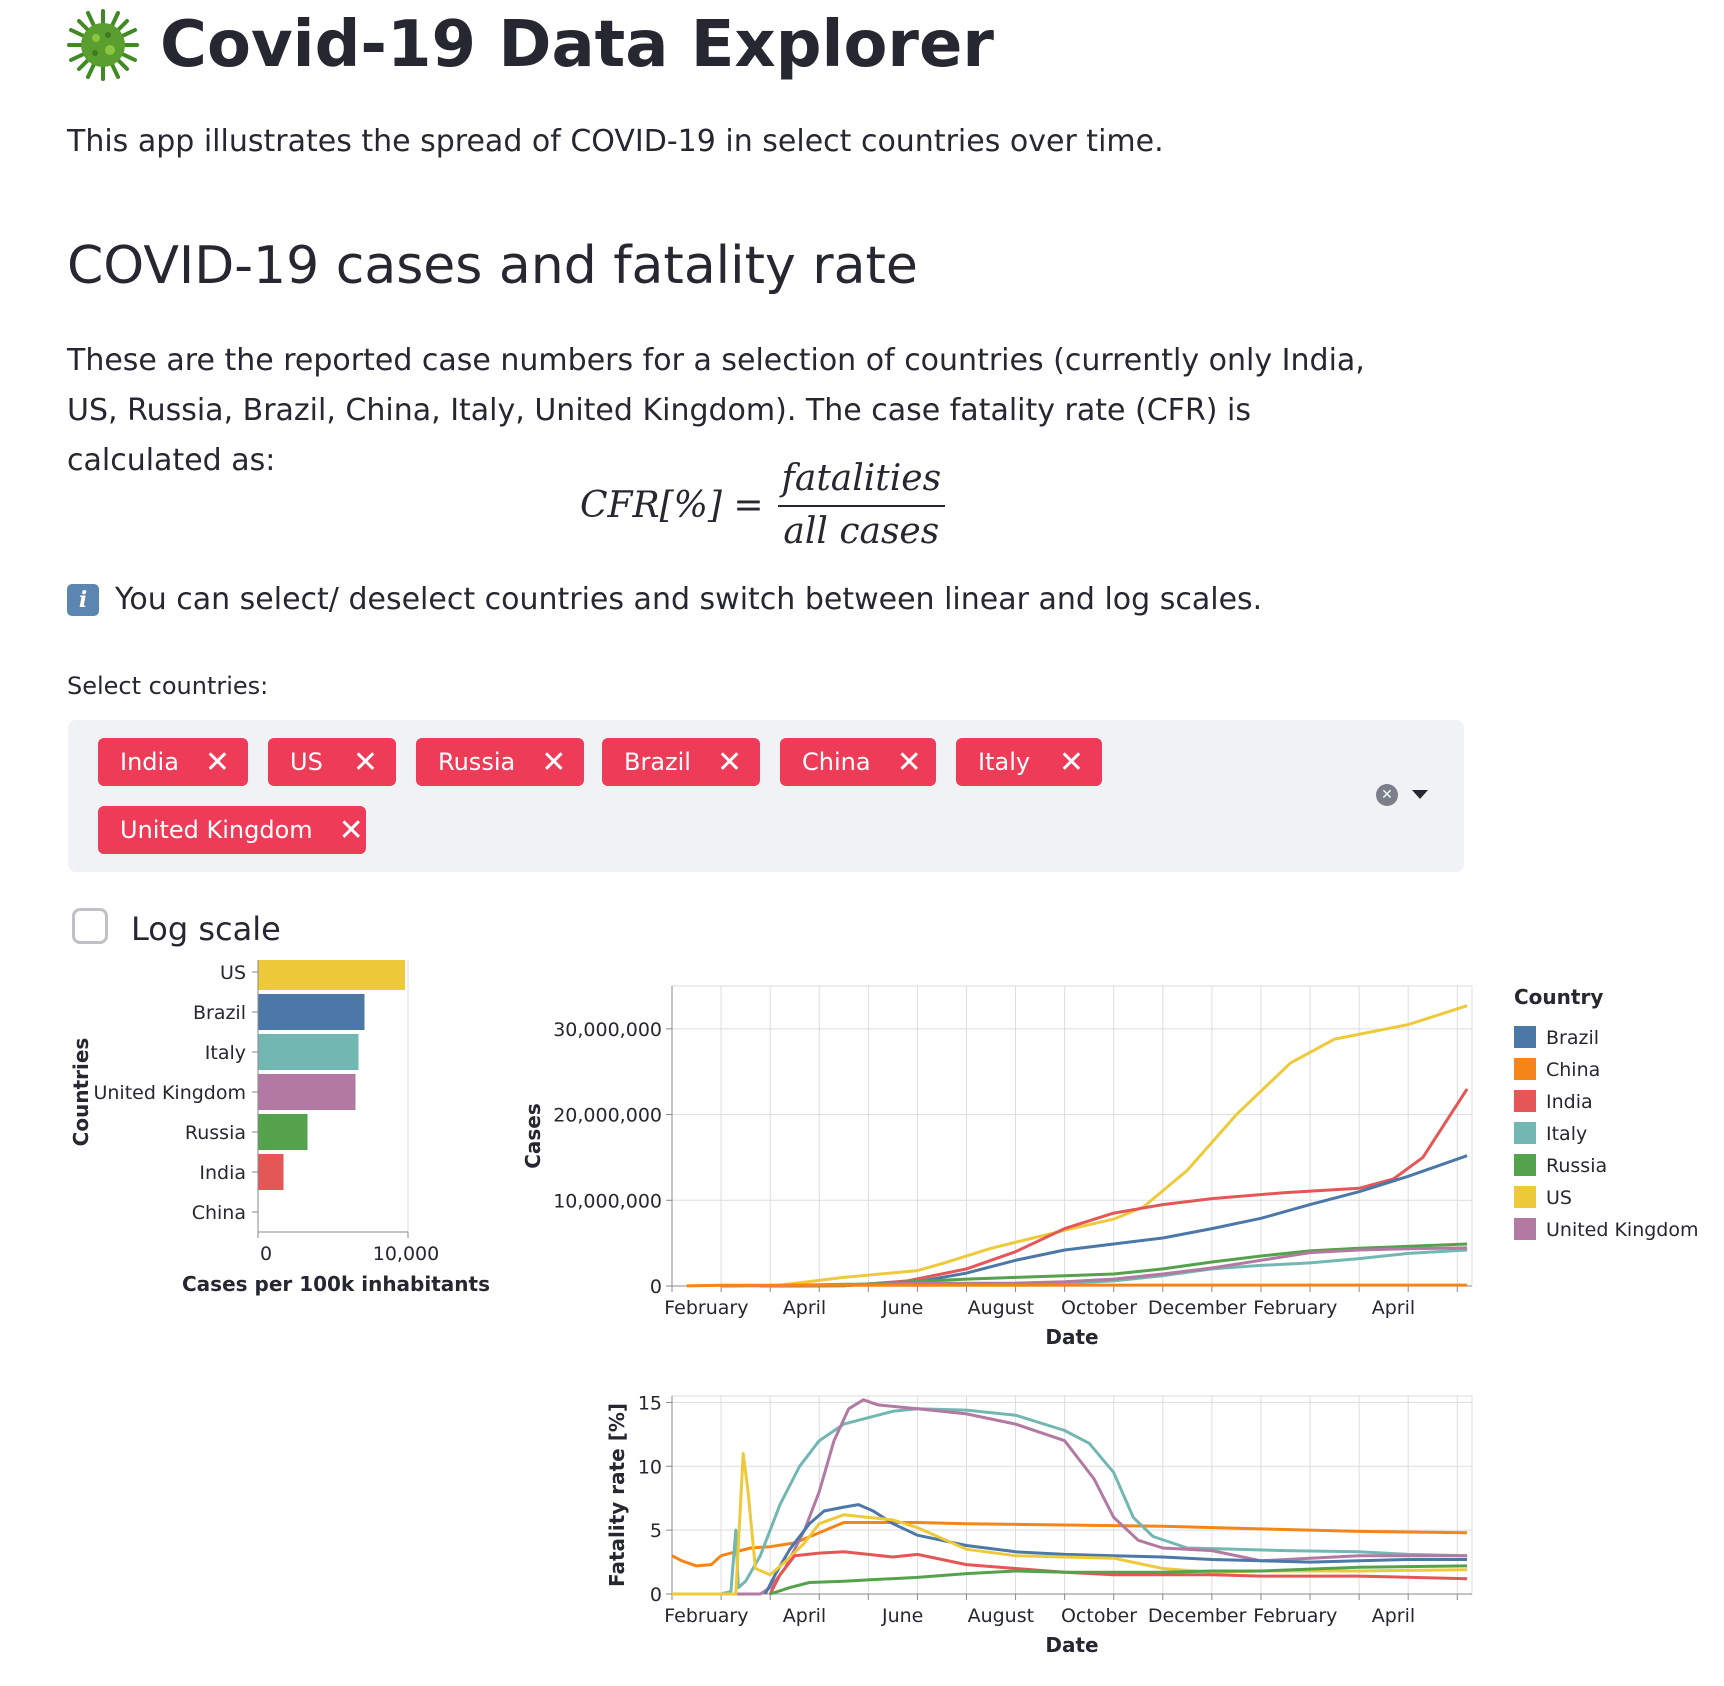 This screenshot has width=1724, height=1686. I want to click on bar-x-axis-title: Cases per 100k inhabitants, so click(336, 1284).